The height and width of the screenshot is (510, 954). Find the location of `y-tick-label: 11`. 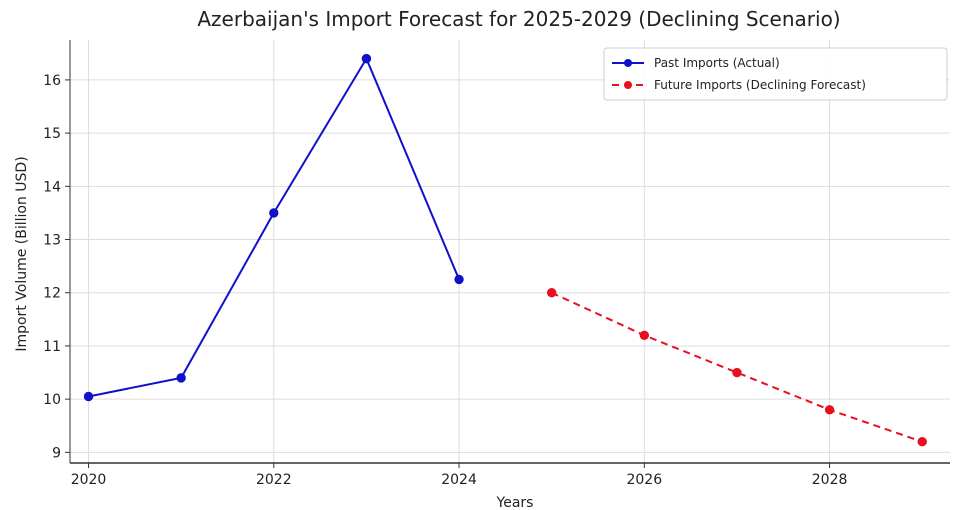

y-tick-label: 11 is located at coordinates (52, 347).